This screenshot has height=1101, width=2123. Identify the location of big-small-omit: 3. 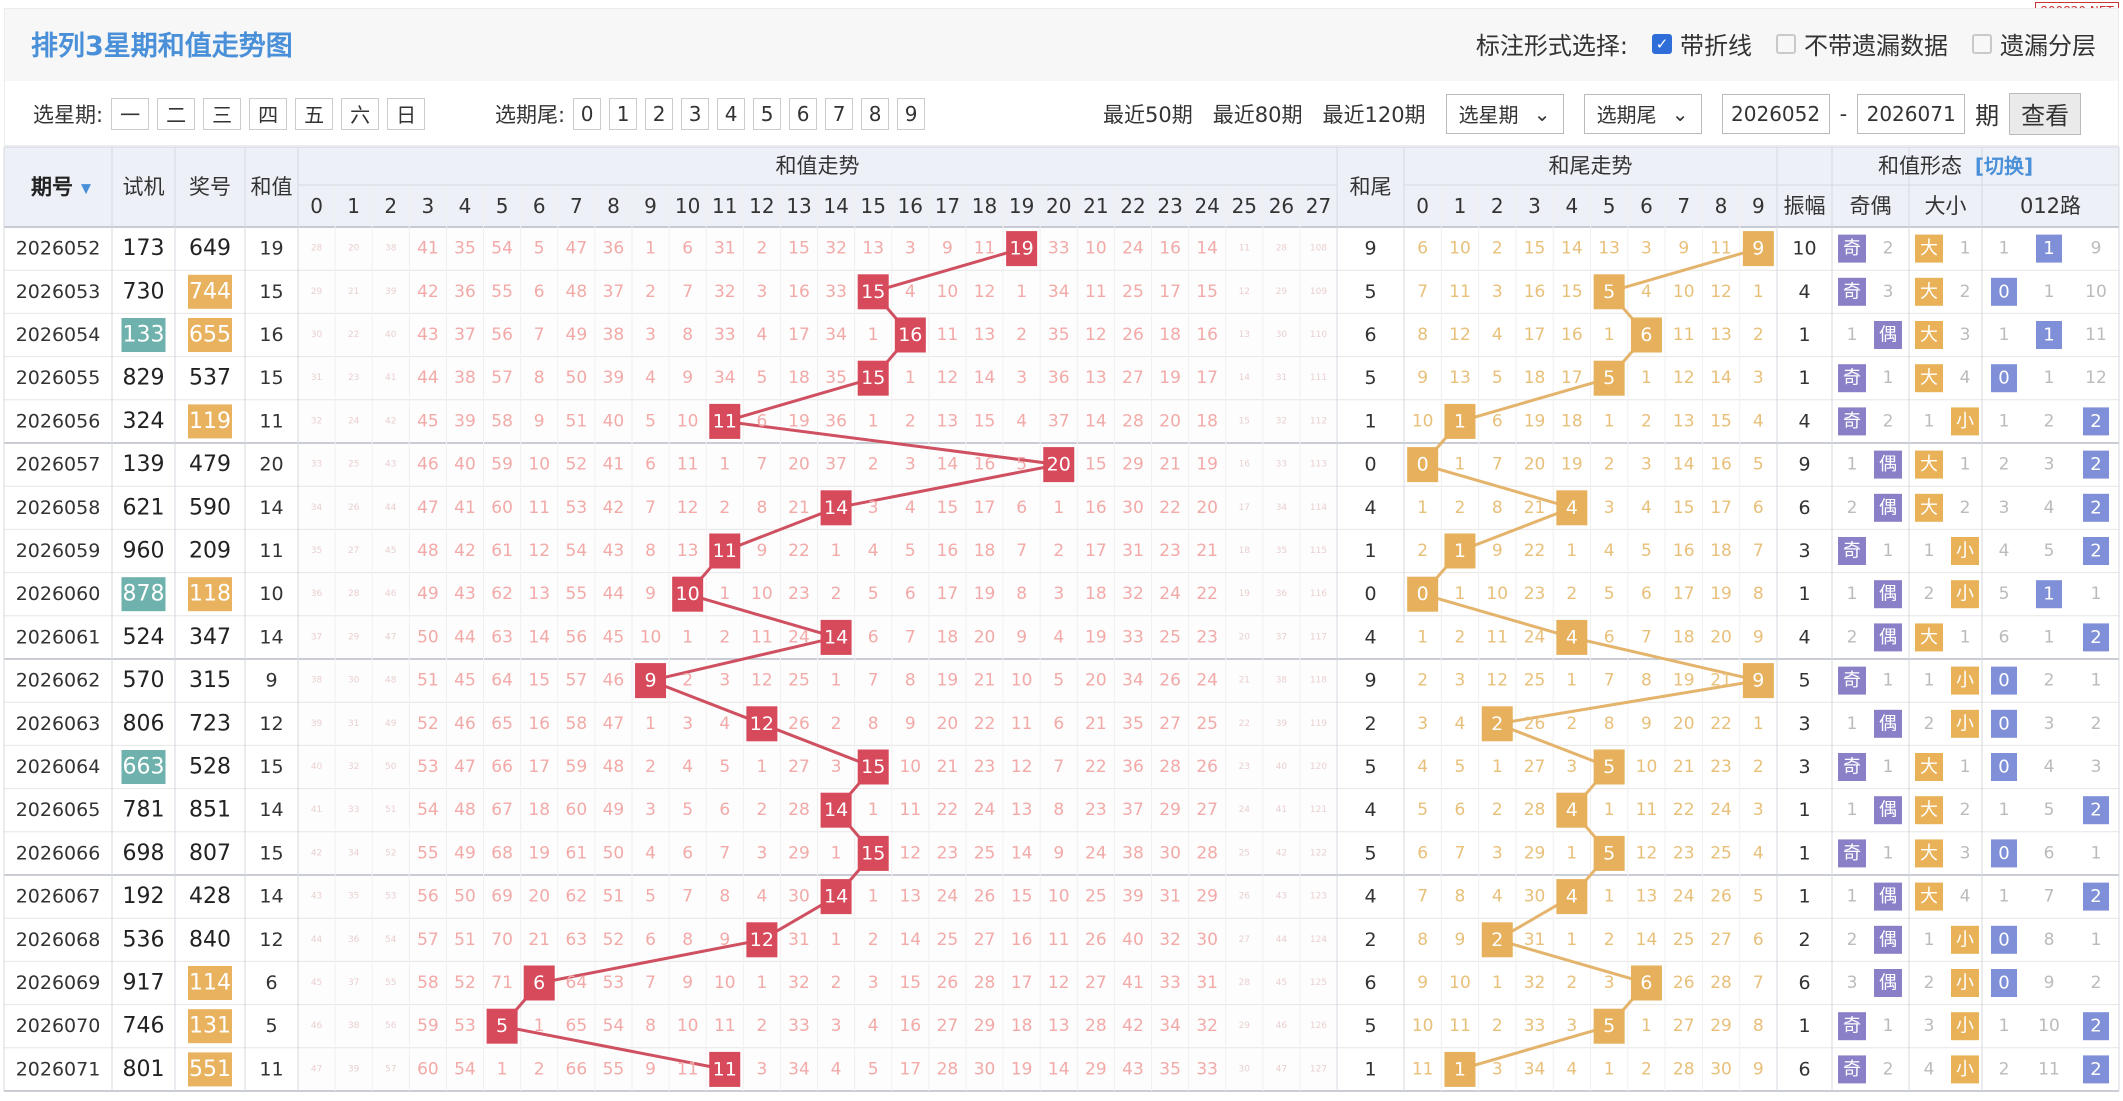
(1965, 335).